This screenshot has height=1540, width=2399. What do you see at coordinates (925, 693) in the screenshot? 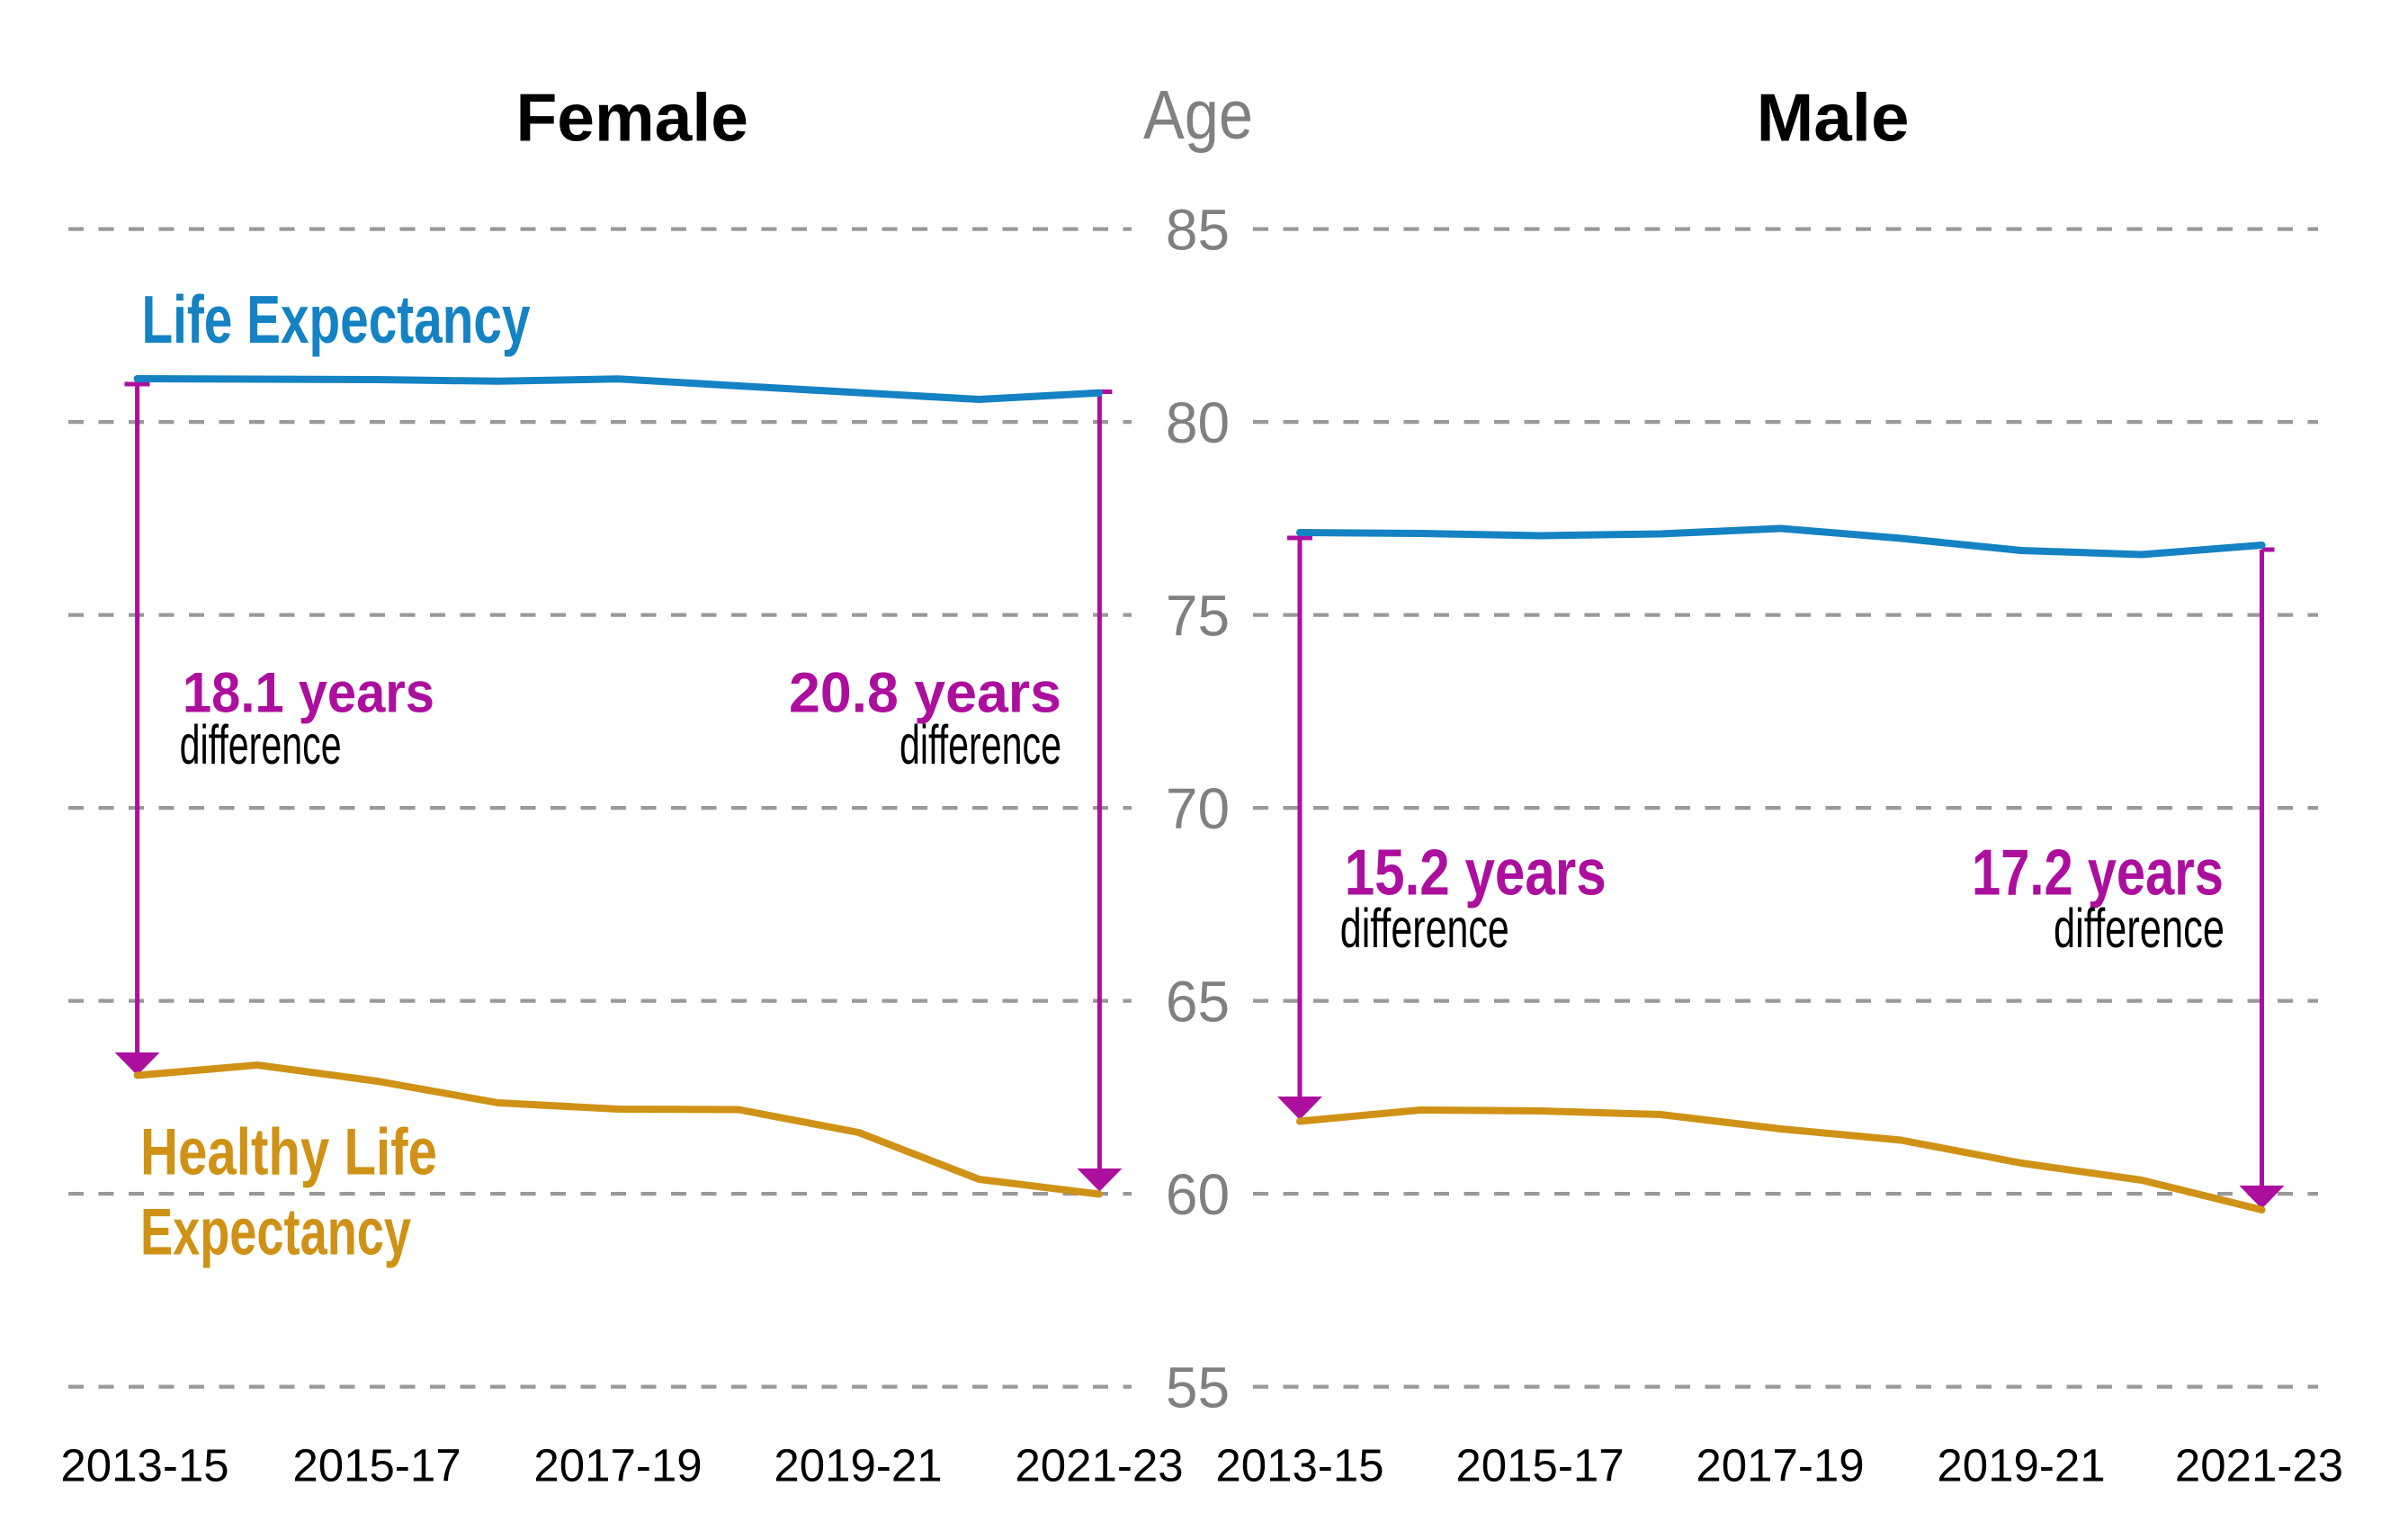
I see `svg-text: 20.8 years` at bounding box center [925, 693].